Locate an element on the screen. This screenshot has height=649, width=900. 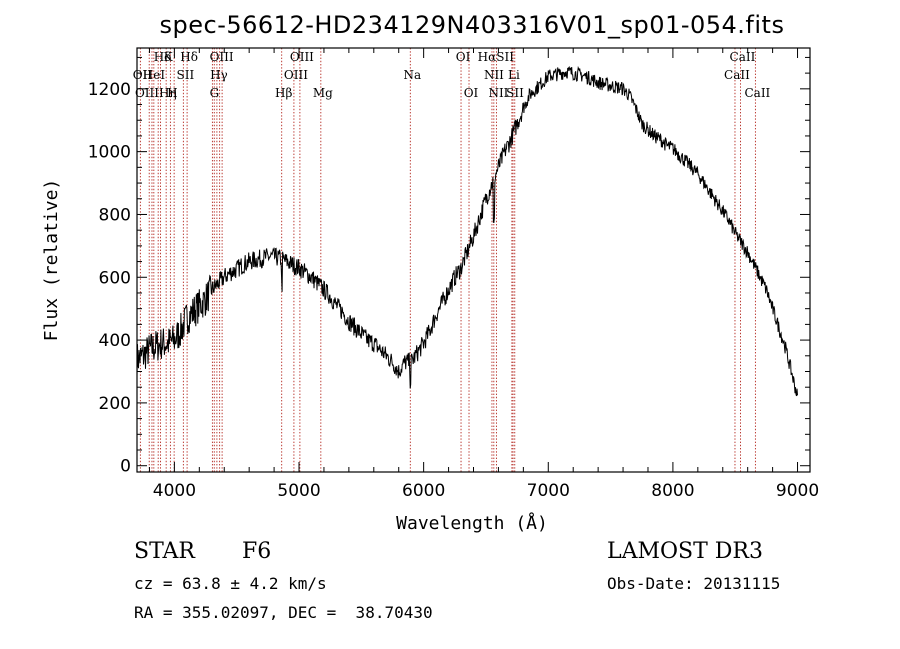
x-tick-label: 7000 is located at coordinates (548, 491).